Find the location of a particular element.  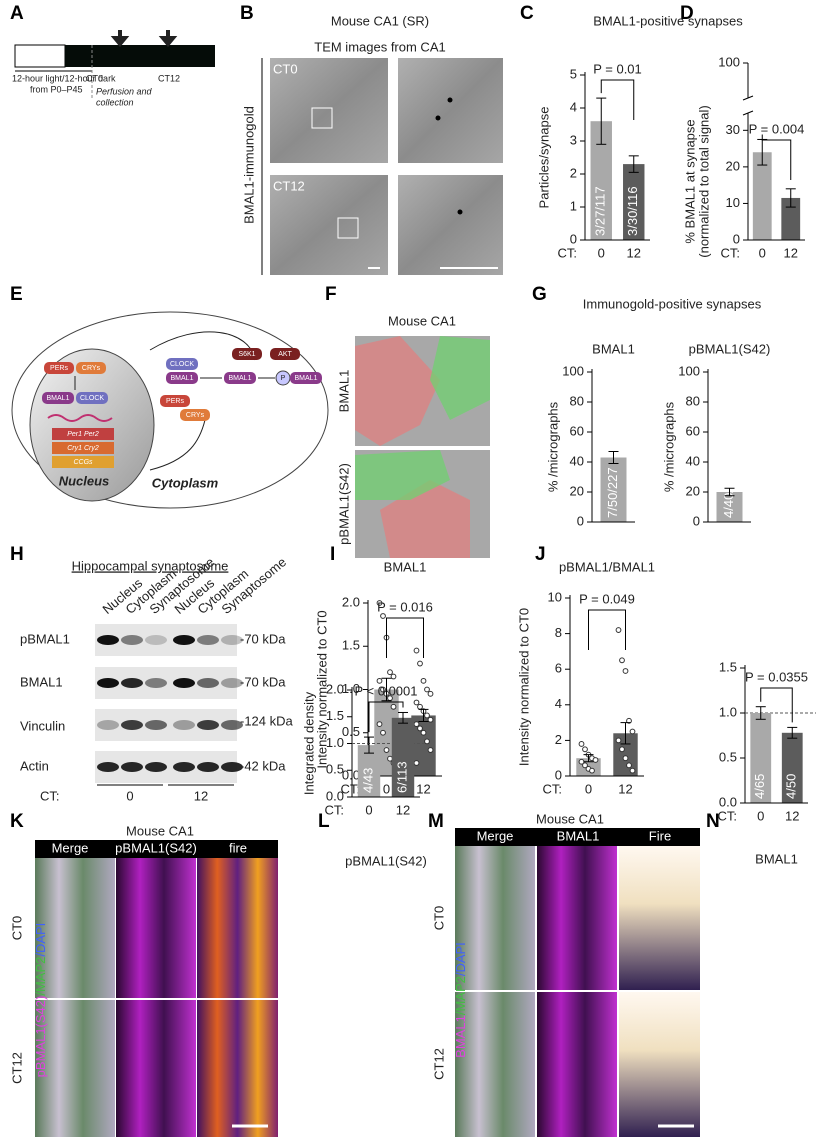

p-value: P = 0.01 is located at coordinates (617, 68).